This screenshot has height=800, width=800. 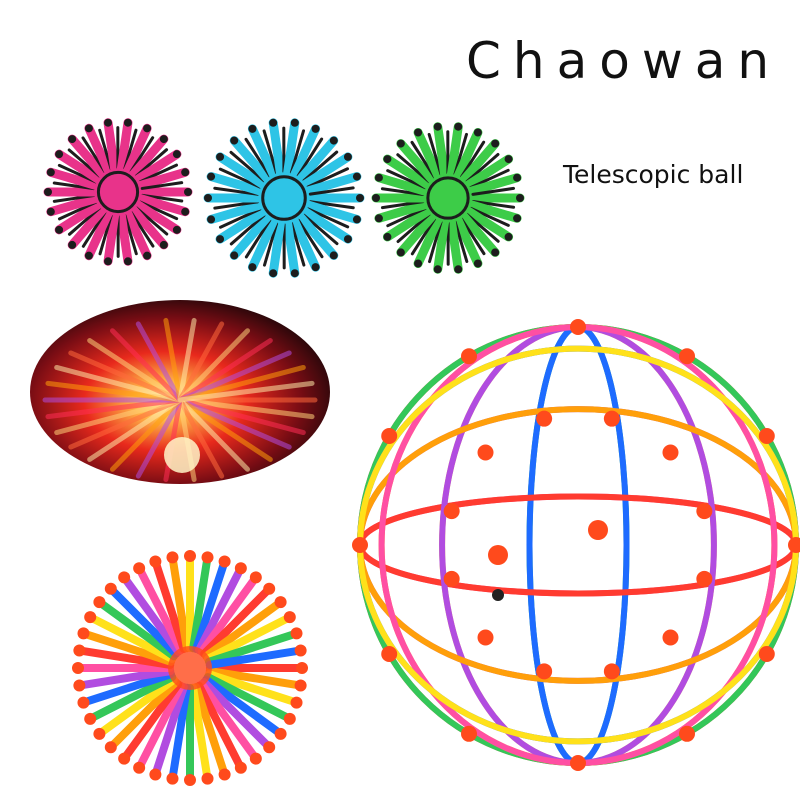 What do you see at coordinates (653, 174) in the screenshot?
I see `product-subtitle: Telescopic ball` at bounding box center [653, 174].